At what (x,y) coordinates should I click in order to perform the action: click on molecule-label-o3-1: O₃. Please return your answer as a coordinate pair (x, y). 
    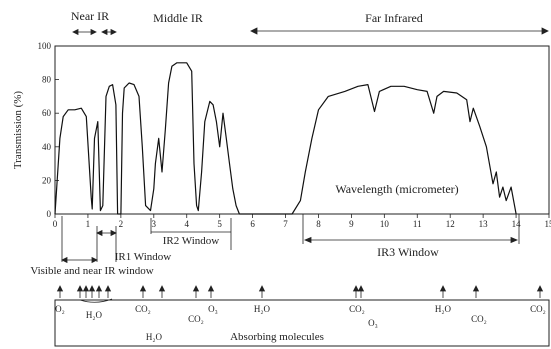
    Looking at the image, I should click on (213, 309).